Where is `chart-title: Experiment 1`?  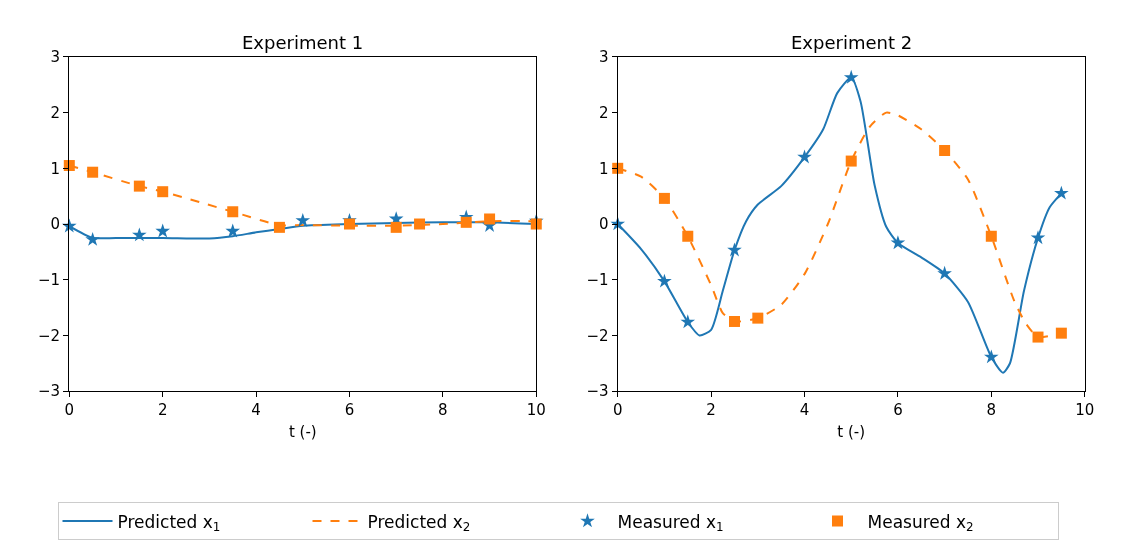
chart-title: Experiment 1 is located at coordinates (303, 42).